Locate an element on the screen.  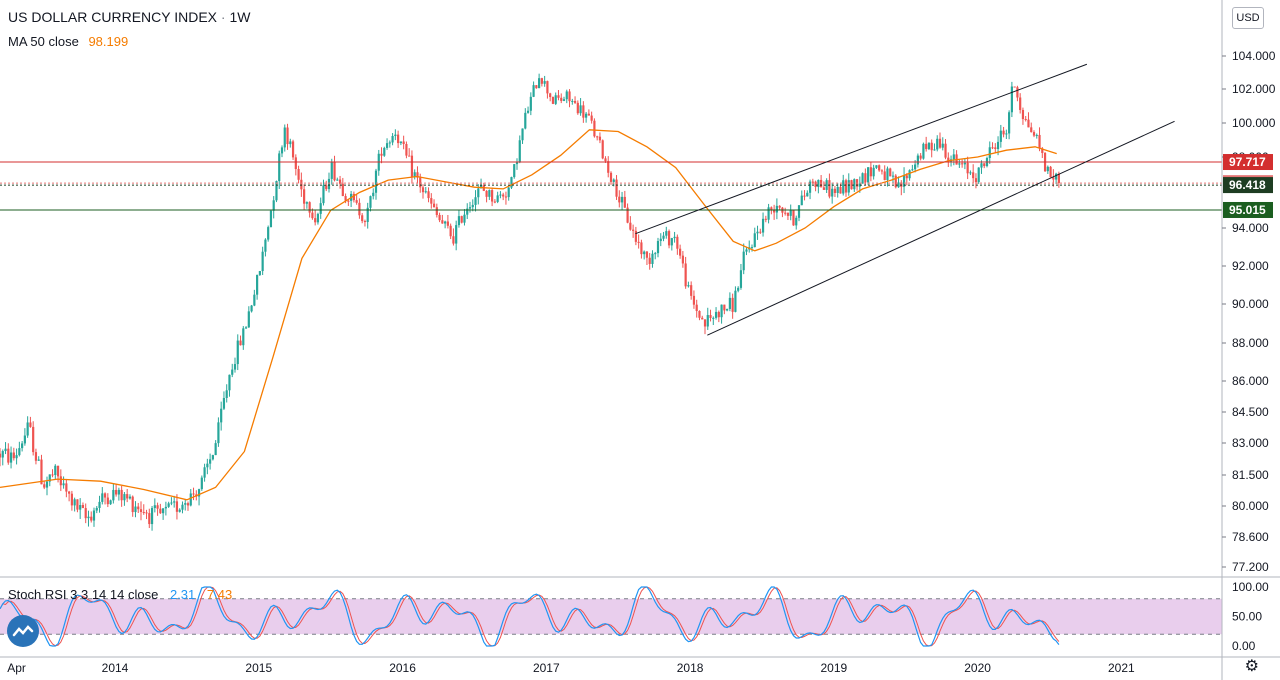
gear-icon: ⚙ is located at coordinates (1251, 666).